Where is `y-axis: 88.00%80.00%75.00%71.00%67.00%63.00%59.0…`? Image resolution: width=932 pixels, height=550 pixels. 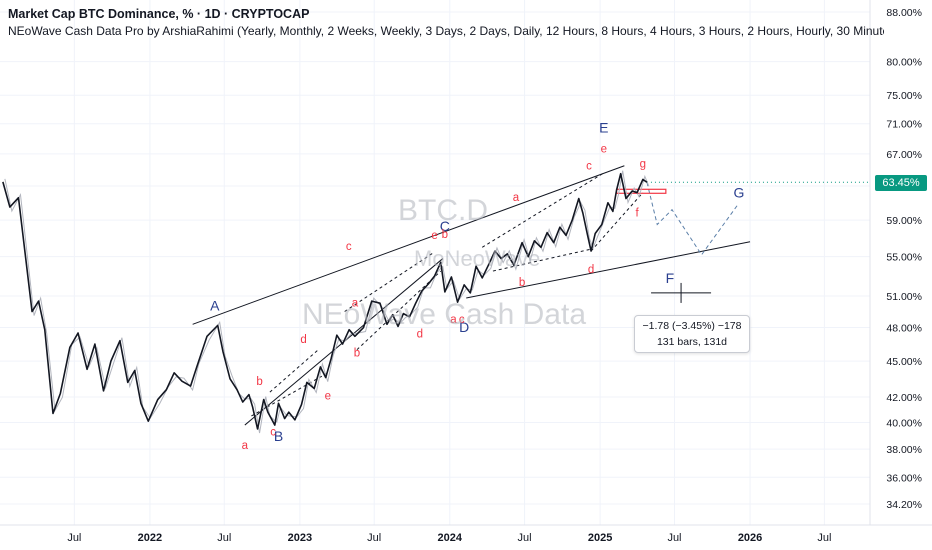
y-axis: 88.00%80.00%75.00%71.00%67.00%63.00%59.0… is located at coordinates (904, 259).